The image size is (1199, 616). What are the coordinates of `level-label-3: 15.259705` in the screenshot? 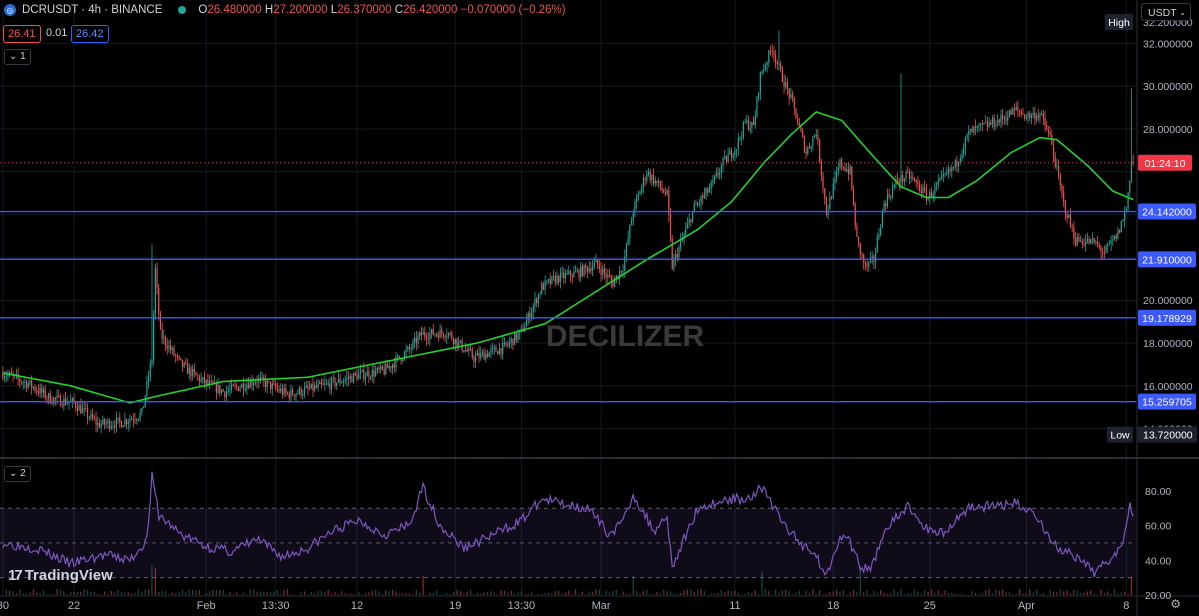 It's located at (1167, 403).